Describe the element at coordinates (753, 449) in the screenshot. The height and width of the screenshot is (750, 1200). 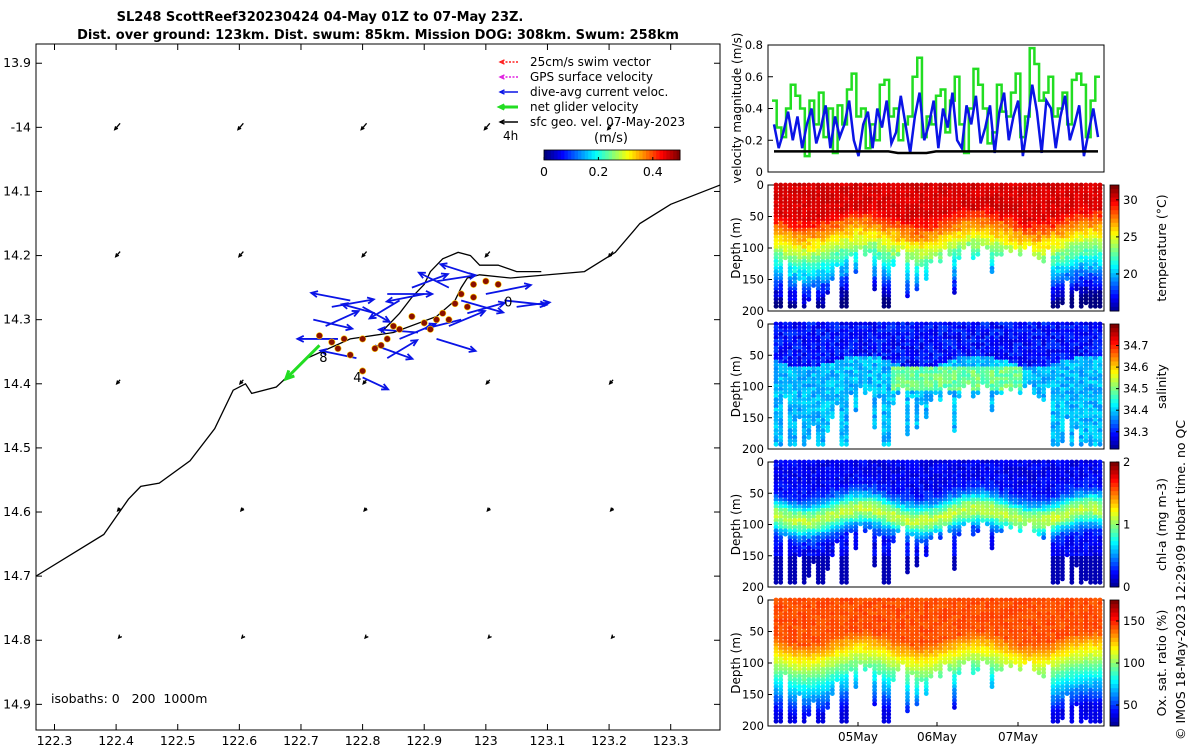
I see `profile-ytick-label: 200` at that location.